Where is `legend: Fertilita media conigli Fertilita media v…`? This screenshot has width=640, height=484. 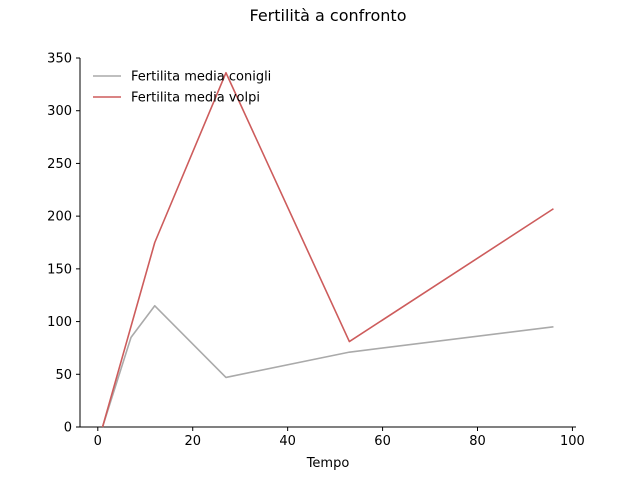 legend: Fertilita media conigli Fertilita media v… is located at coordinates (182, 88).